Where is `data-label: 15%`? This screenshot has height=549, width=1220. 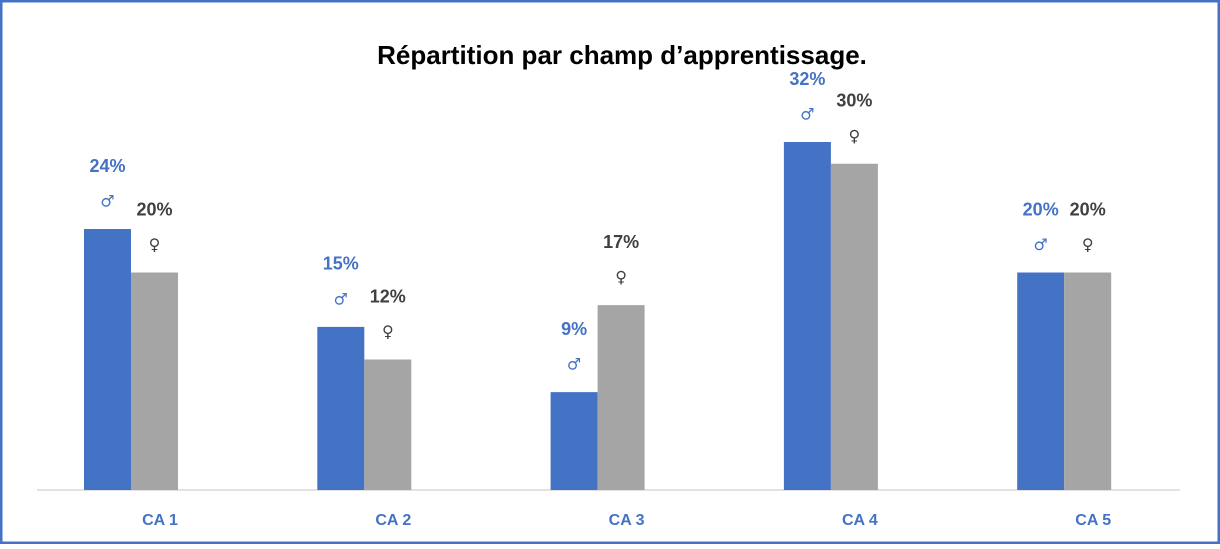 data-label: 15% is located at coordinates (341, 264).